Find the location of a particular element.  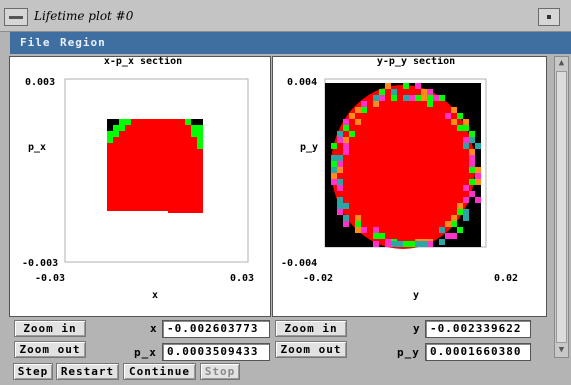

vertical-scrollbar: ▲ ▼ is located at coordinates (561, 207).